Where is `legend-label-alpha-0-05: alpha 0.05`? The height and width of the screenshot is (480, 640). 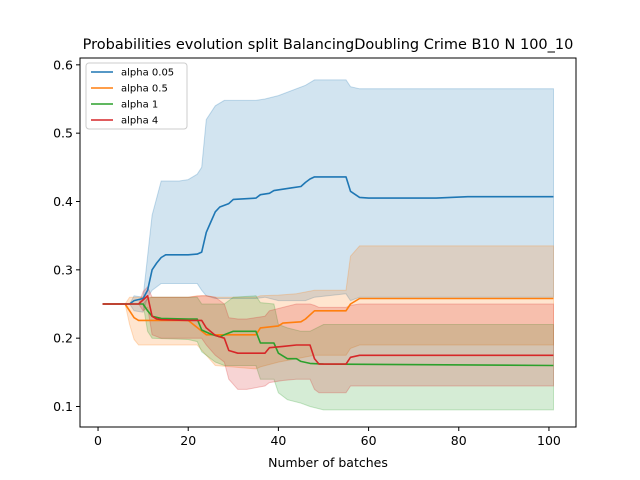
legend-label-alpha-0-05: alpha 0.05 is located at coordinates (147, 73).